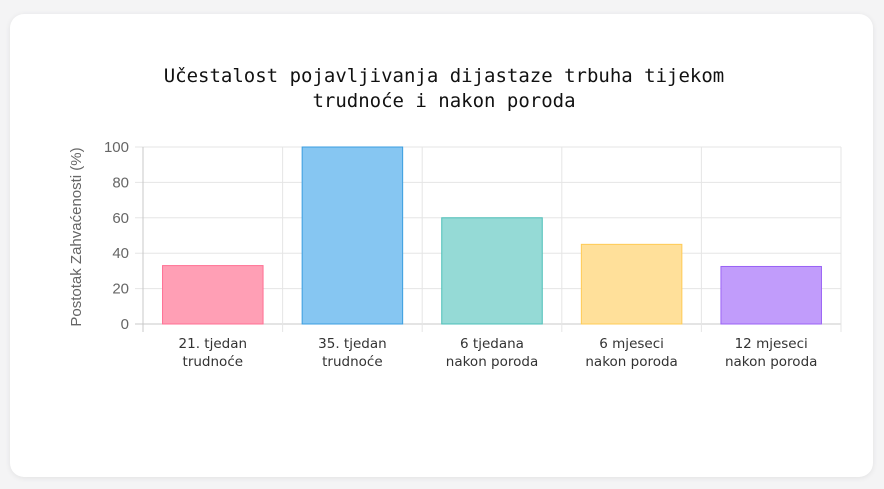  What do you see at coordinates (116, 236) in the screenshot?
I see `y-axis-ticks: 0 20 40 60 80 100` at bounding box center [116, 236].